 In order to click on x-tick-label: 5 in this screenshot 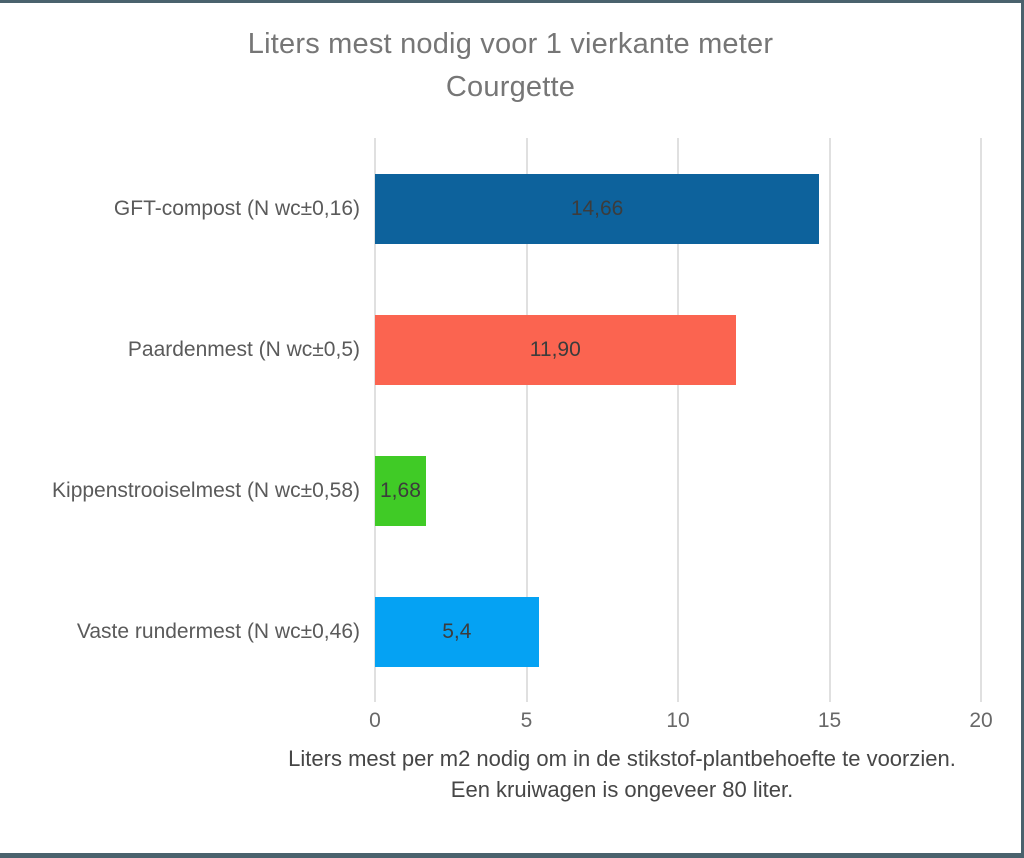, I will do `click(526, 720)`.